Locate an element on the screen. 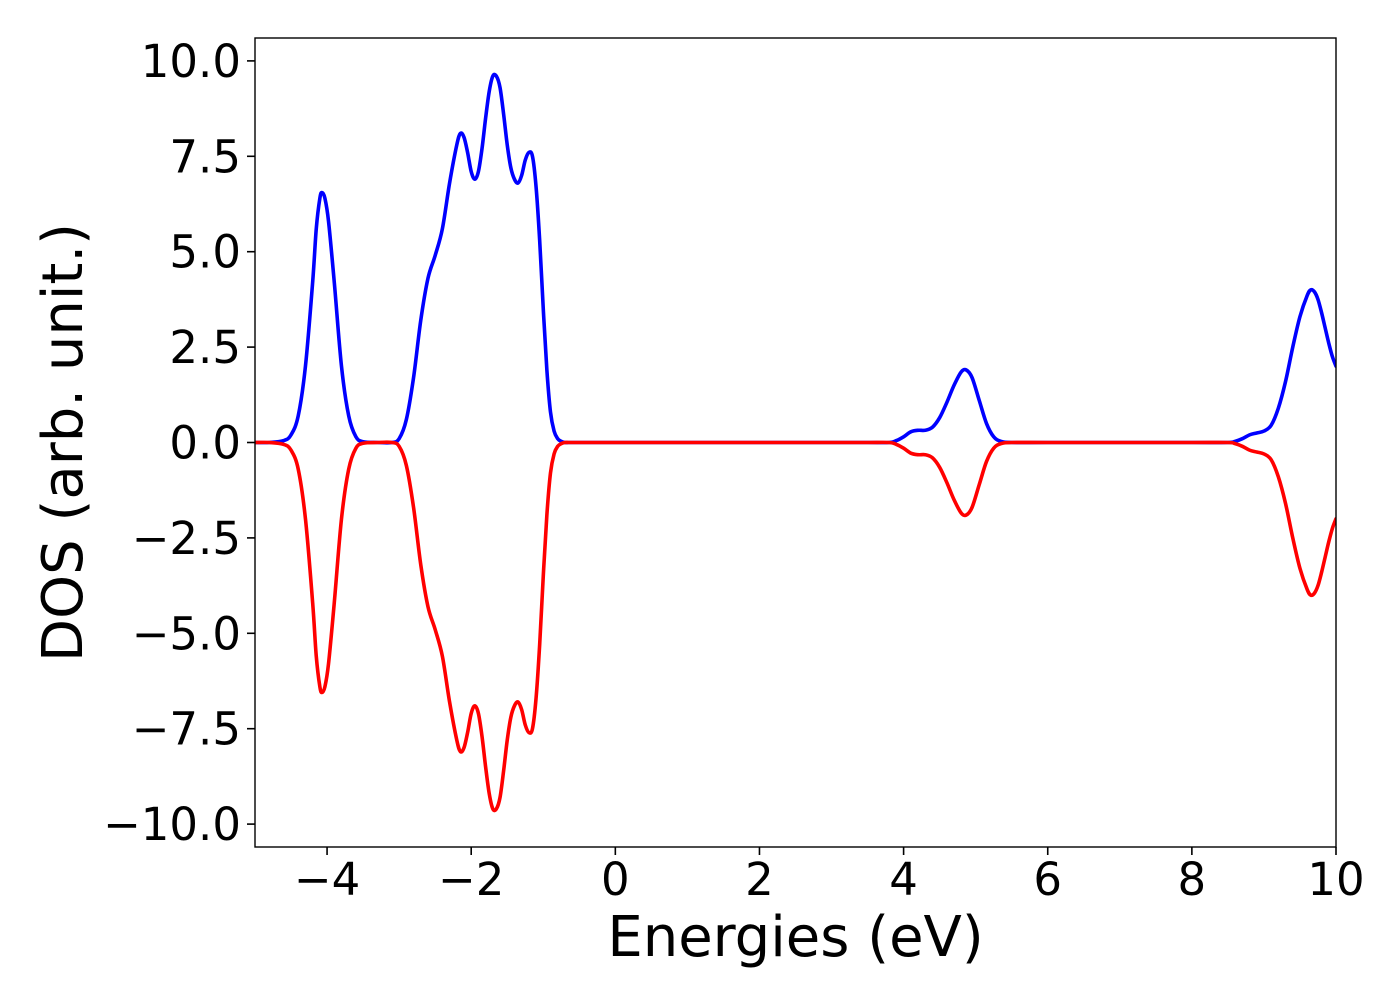 The width and height of the screenshot is (1400, 1000). y-tick-label: −2.5 is located at coordinates (186, 538).